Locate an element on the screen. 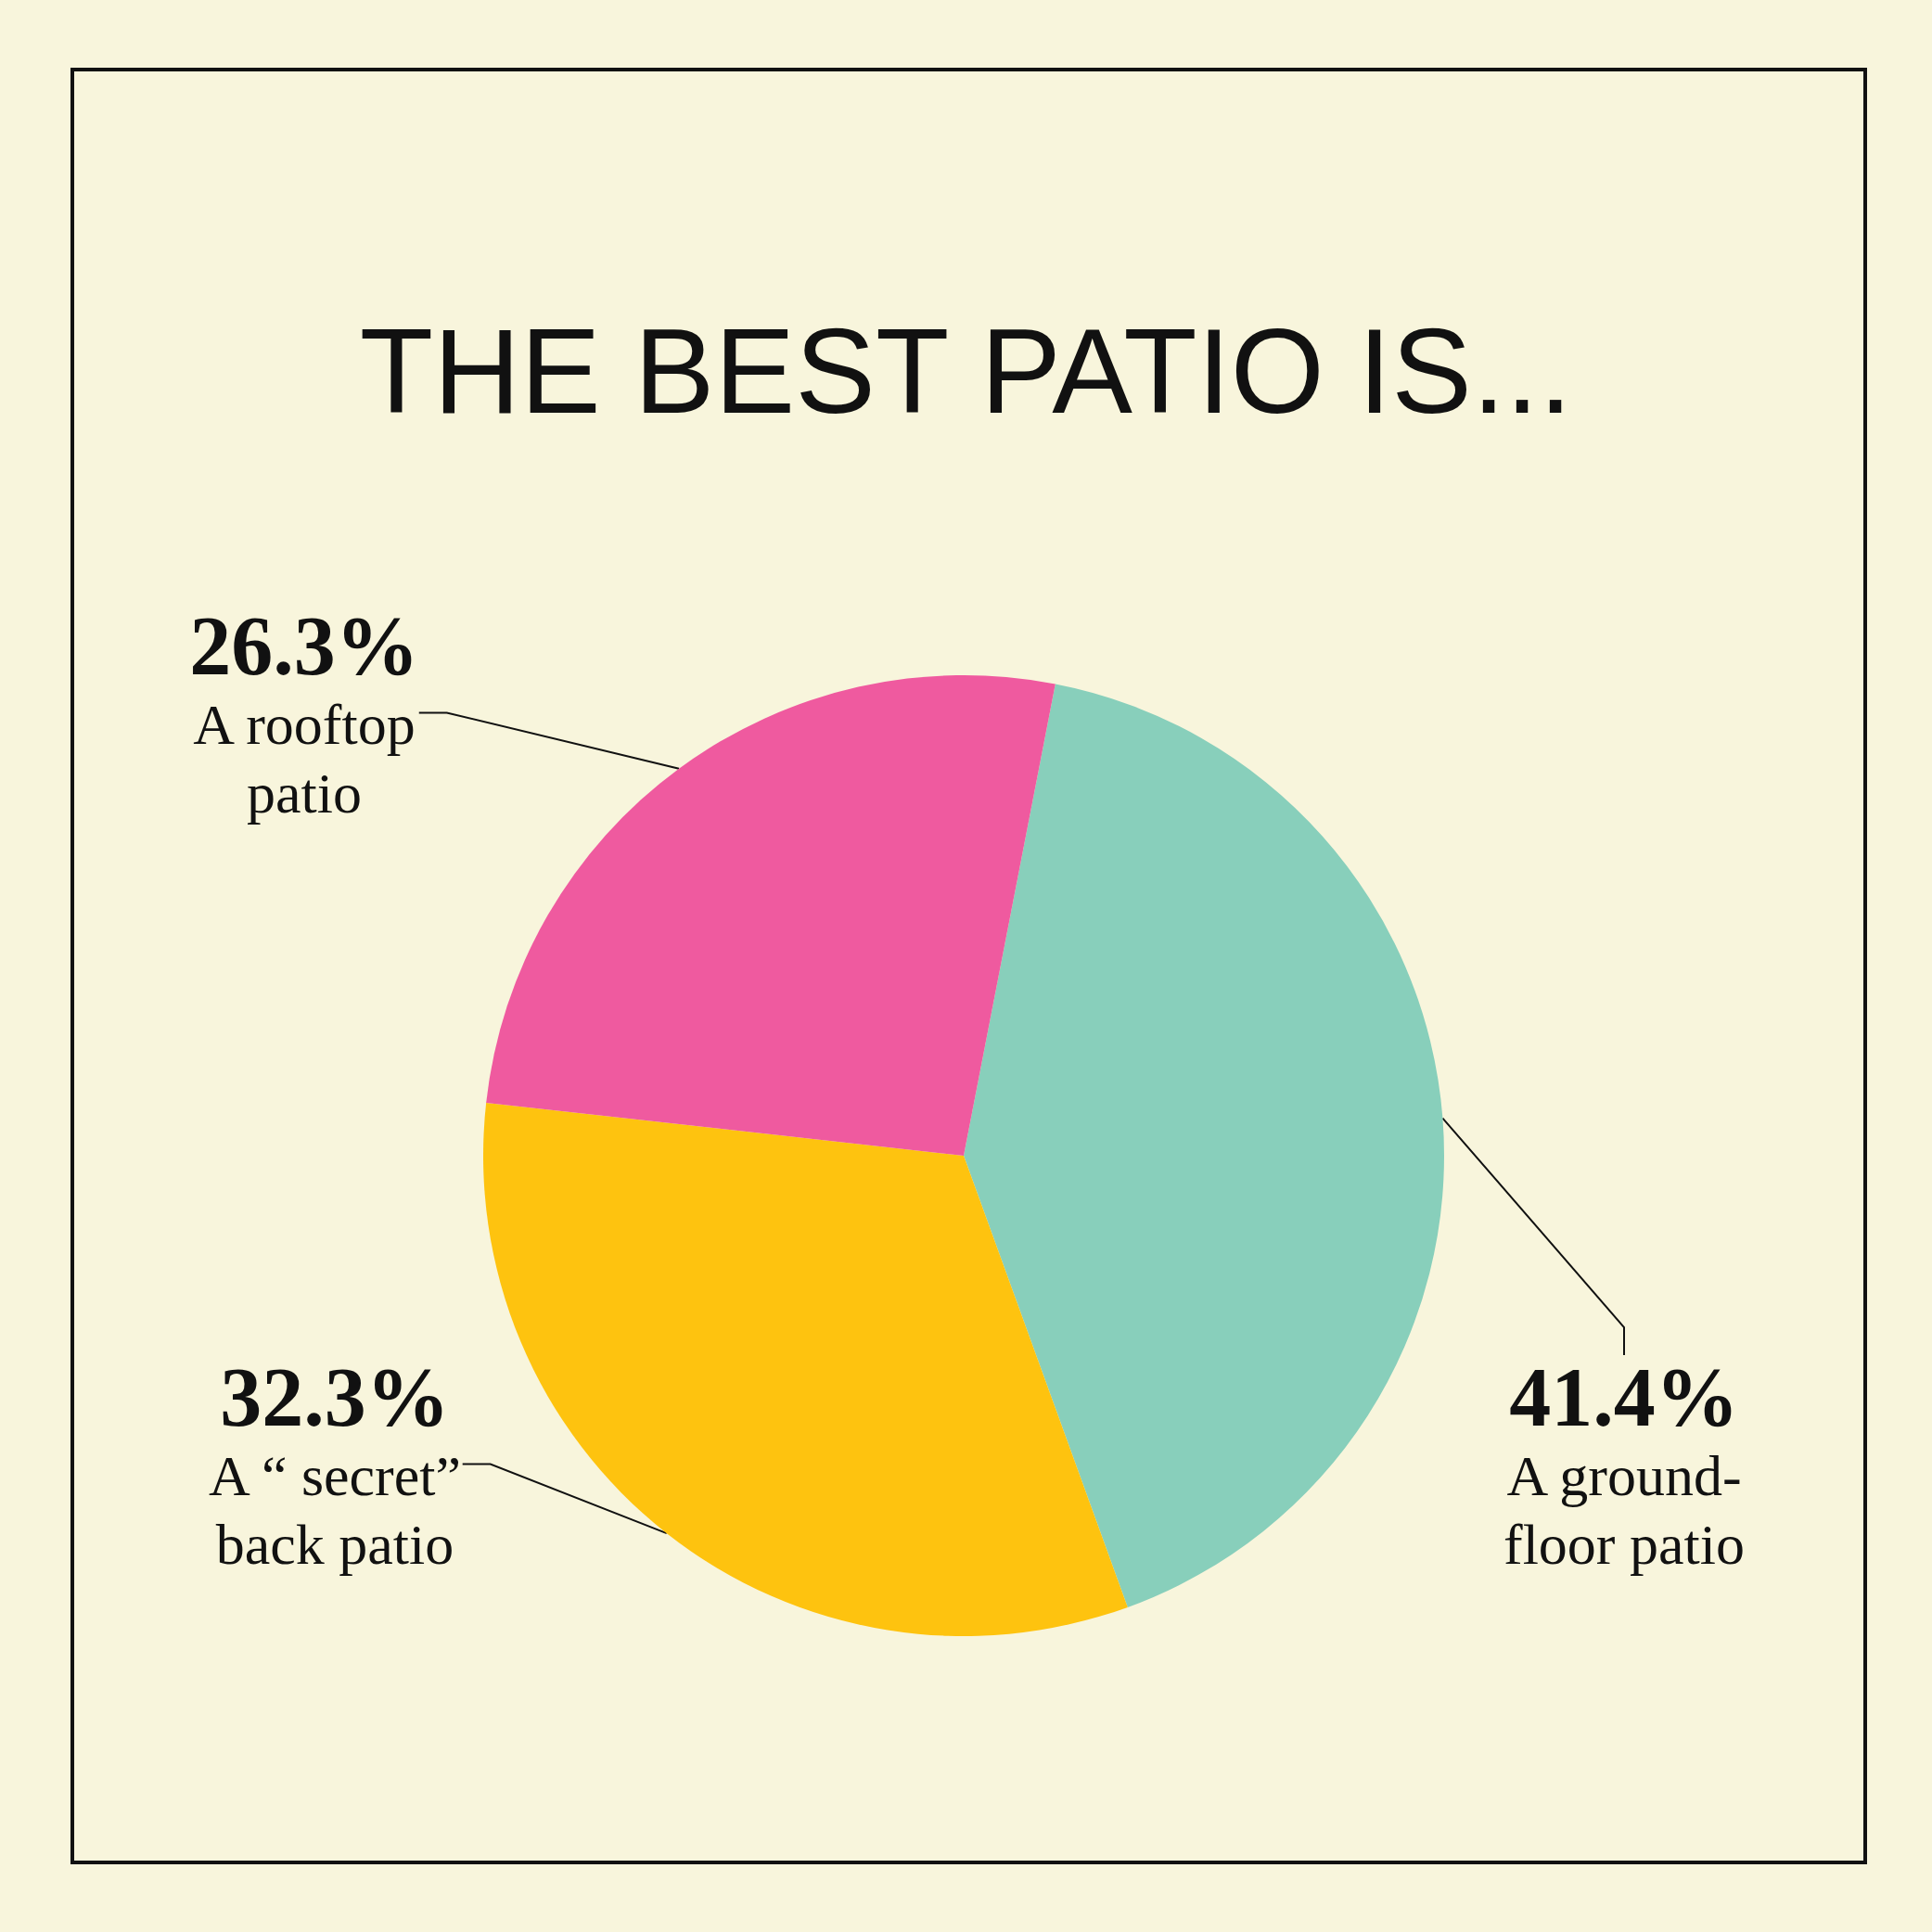  slice-label: A “ secret” back patio is located at coordinates (335, 1510).